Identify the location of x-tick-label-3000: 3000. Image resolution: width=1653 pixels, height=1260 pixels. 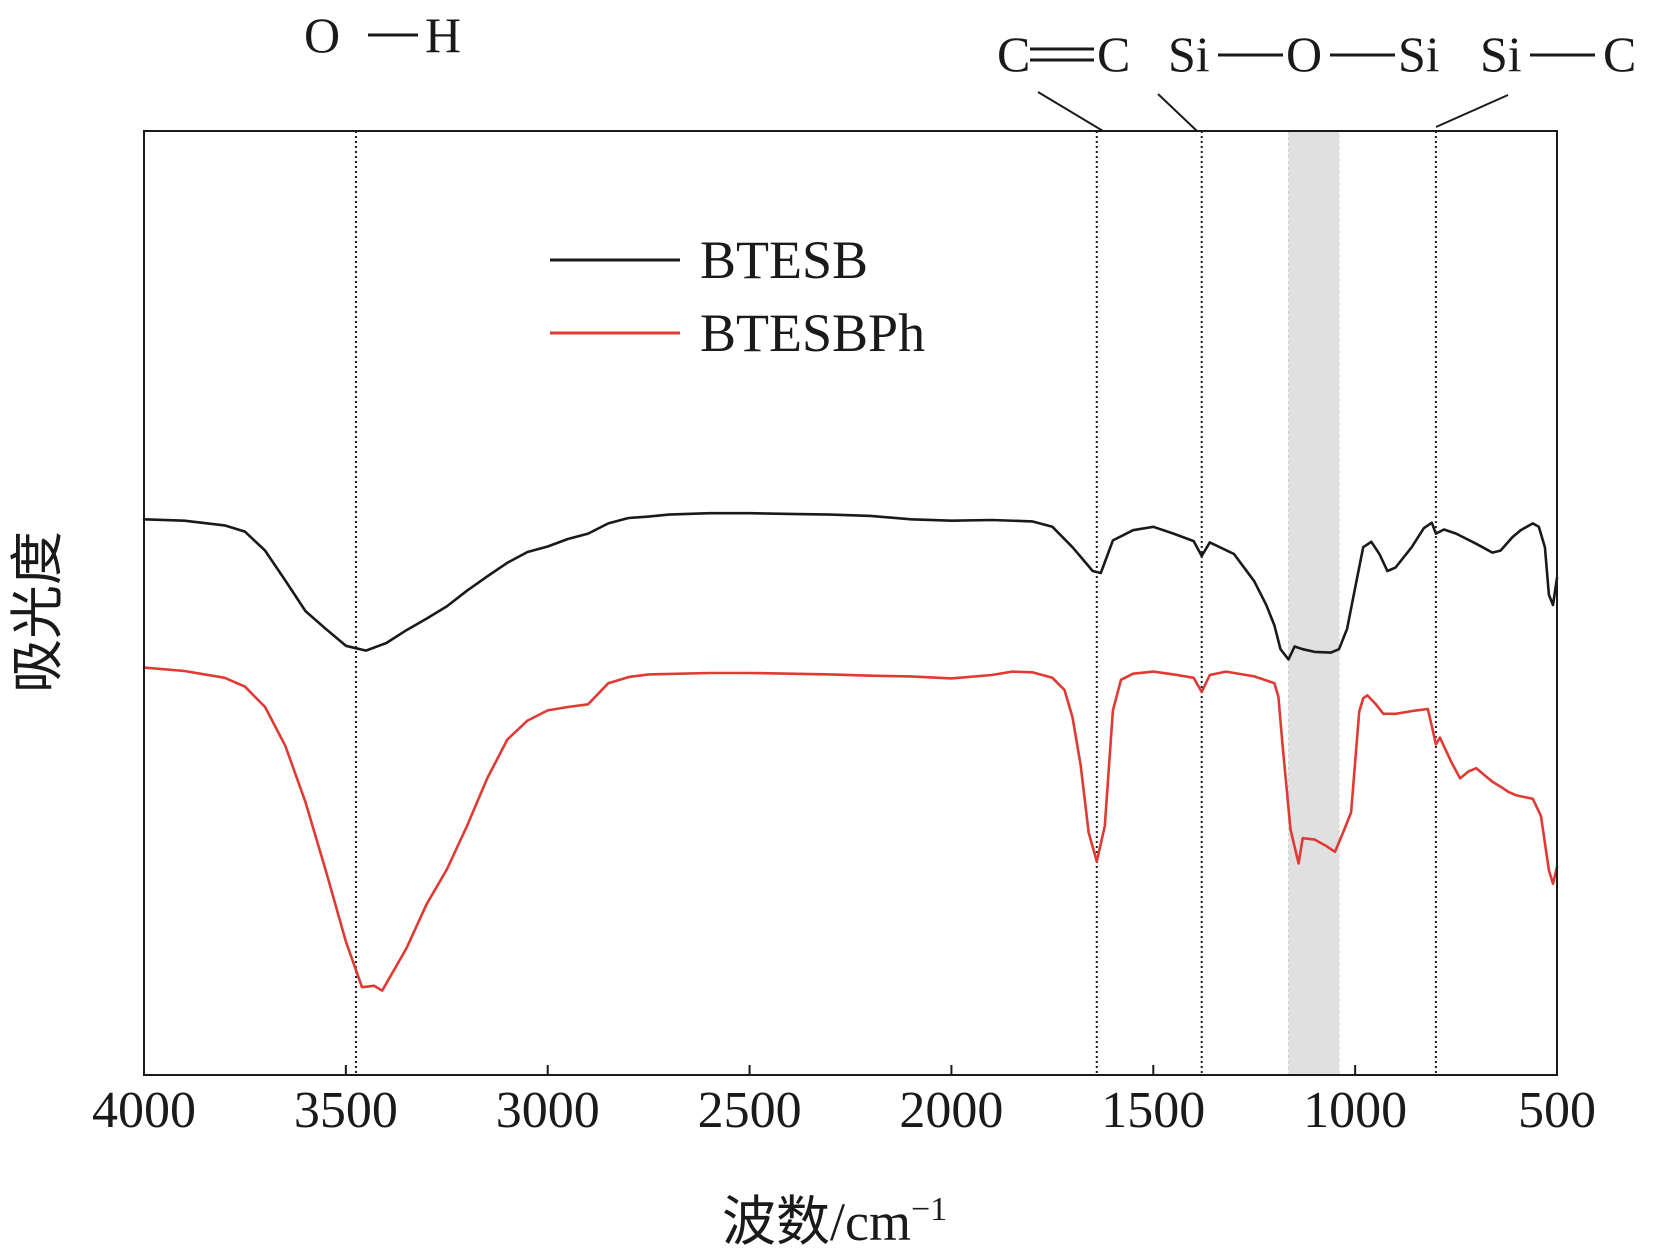
(548, 1110).